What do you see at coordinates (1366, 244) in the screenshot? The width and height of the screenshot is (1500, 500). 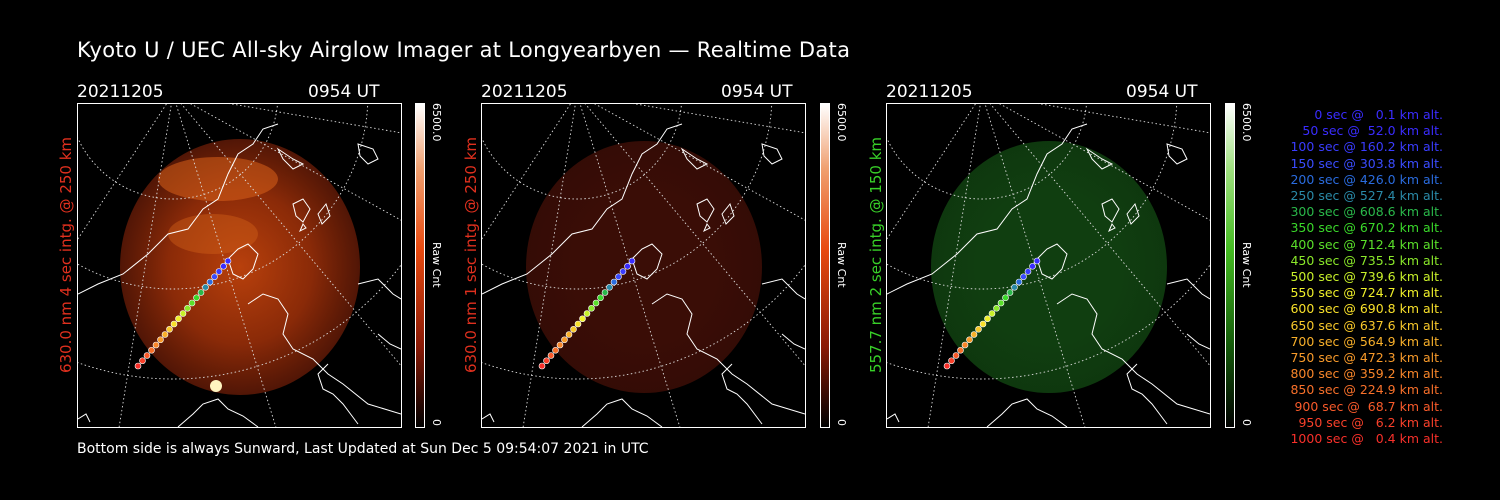 I see `legend-entry: 400 sec @ 712.4 km alt.` at bounding box center [1366, 244].